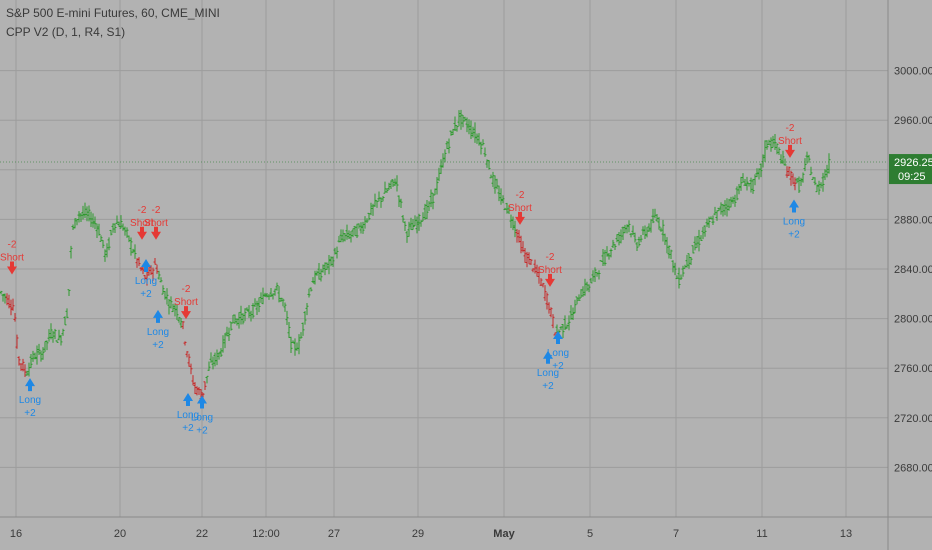 This screenshot has height=550, width=932. What do you see at coordinates (590, 534) in the screenshot?
I see `x-tick-label: 5` at bounding box center [590, 534].